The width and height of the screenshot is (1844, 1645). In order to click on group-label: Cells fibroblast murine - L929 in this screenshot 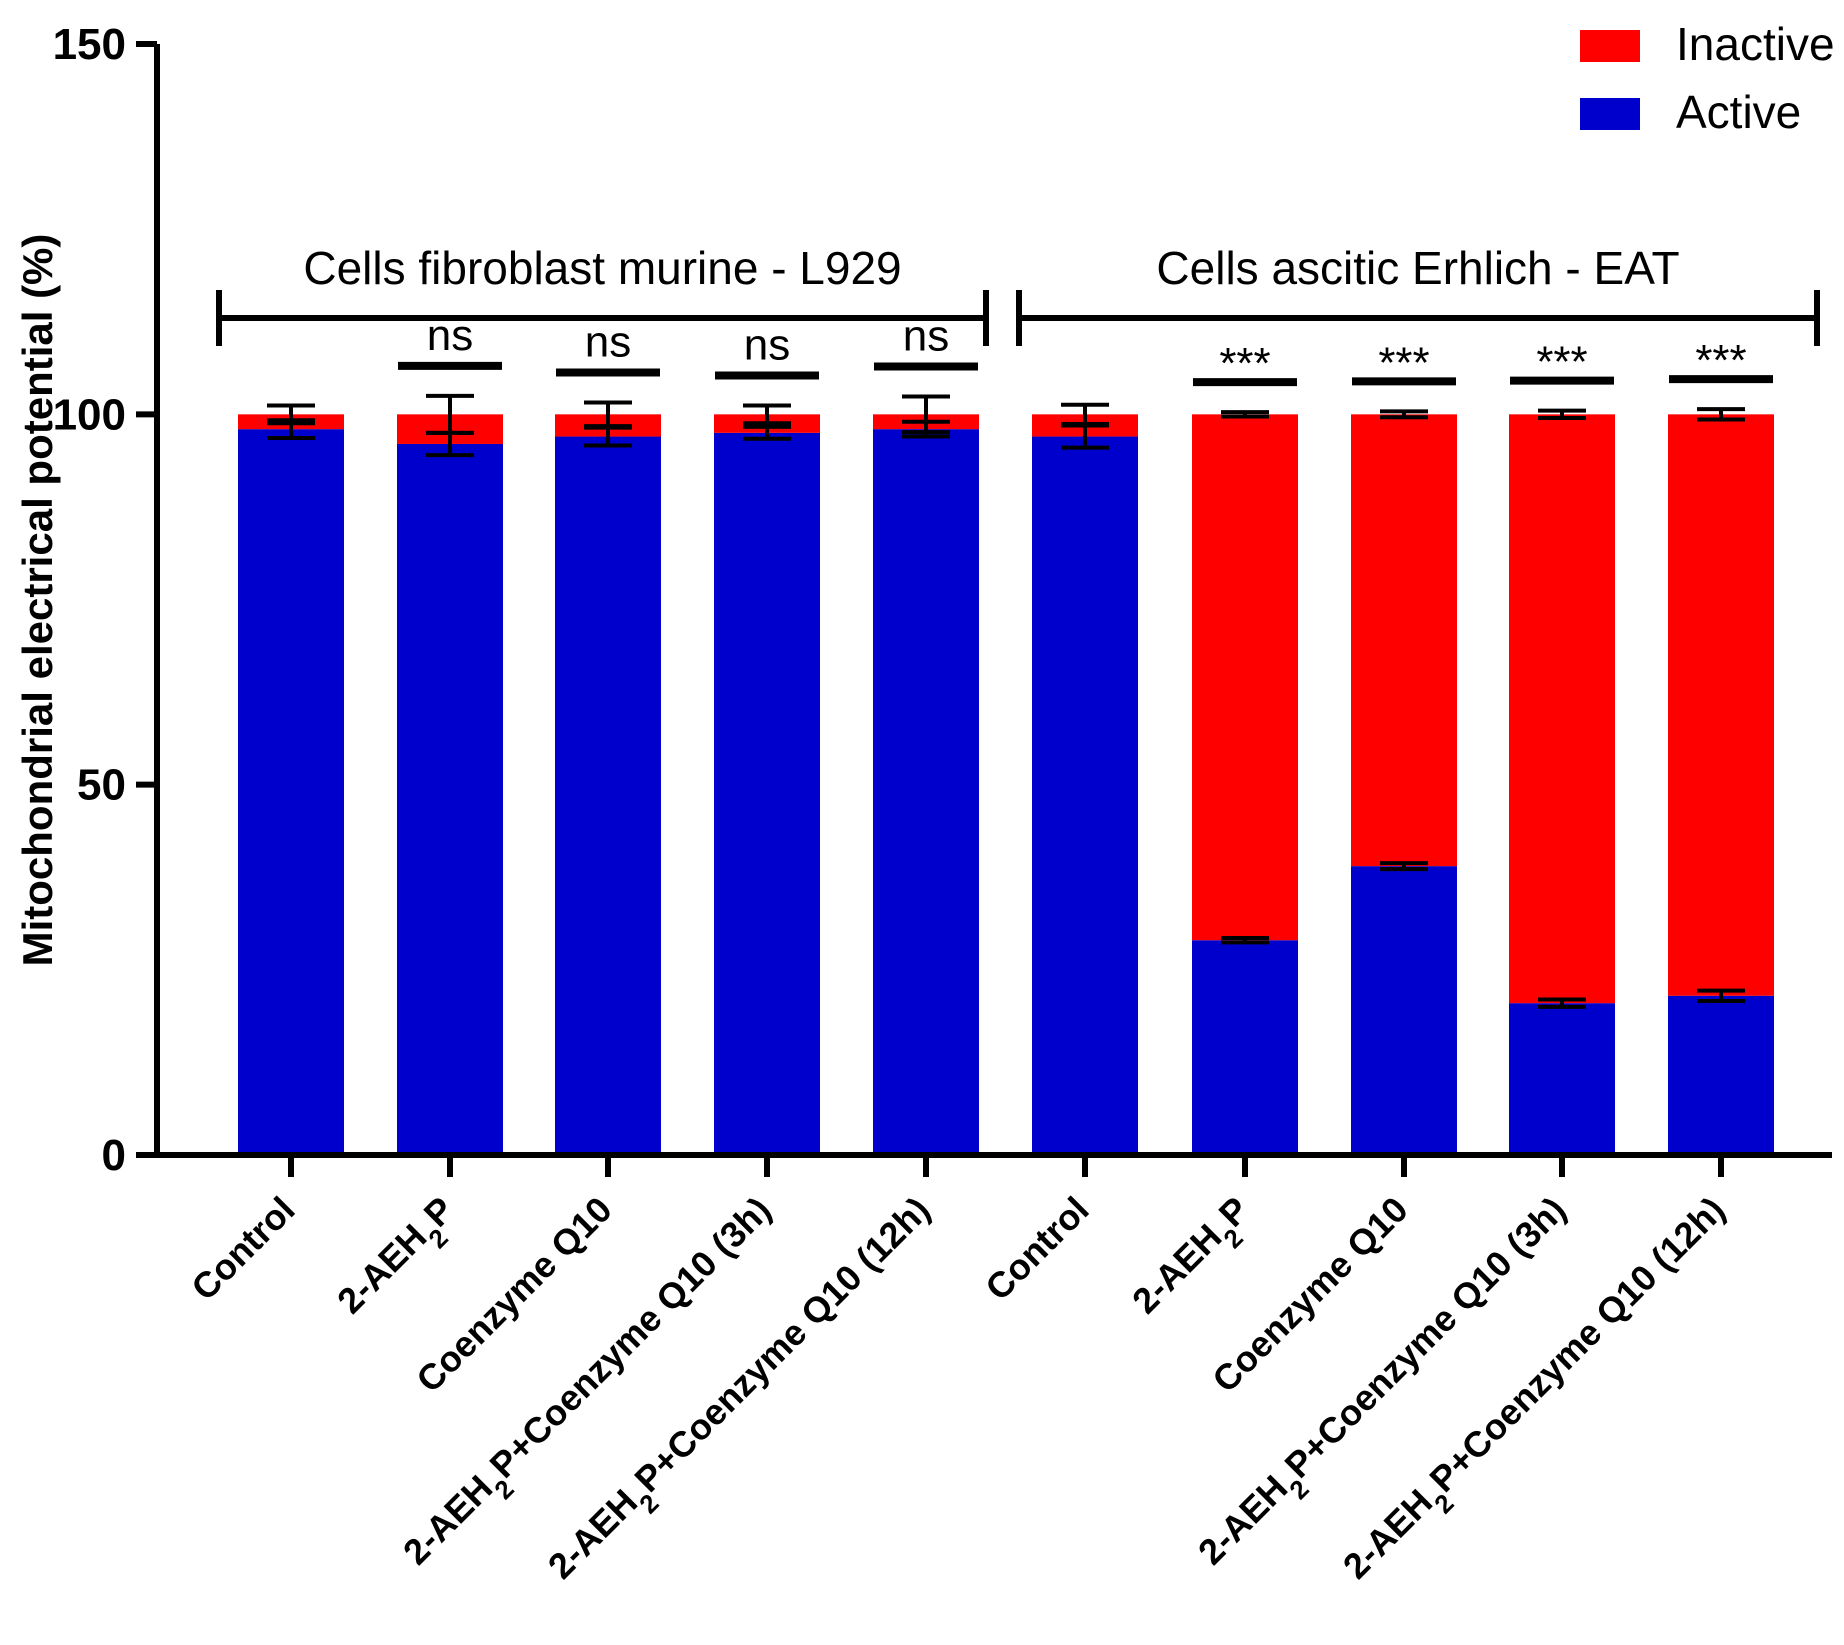, I will do `click(602, 268)`.